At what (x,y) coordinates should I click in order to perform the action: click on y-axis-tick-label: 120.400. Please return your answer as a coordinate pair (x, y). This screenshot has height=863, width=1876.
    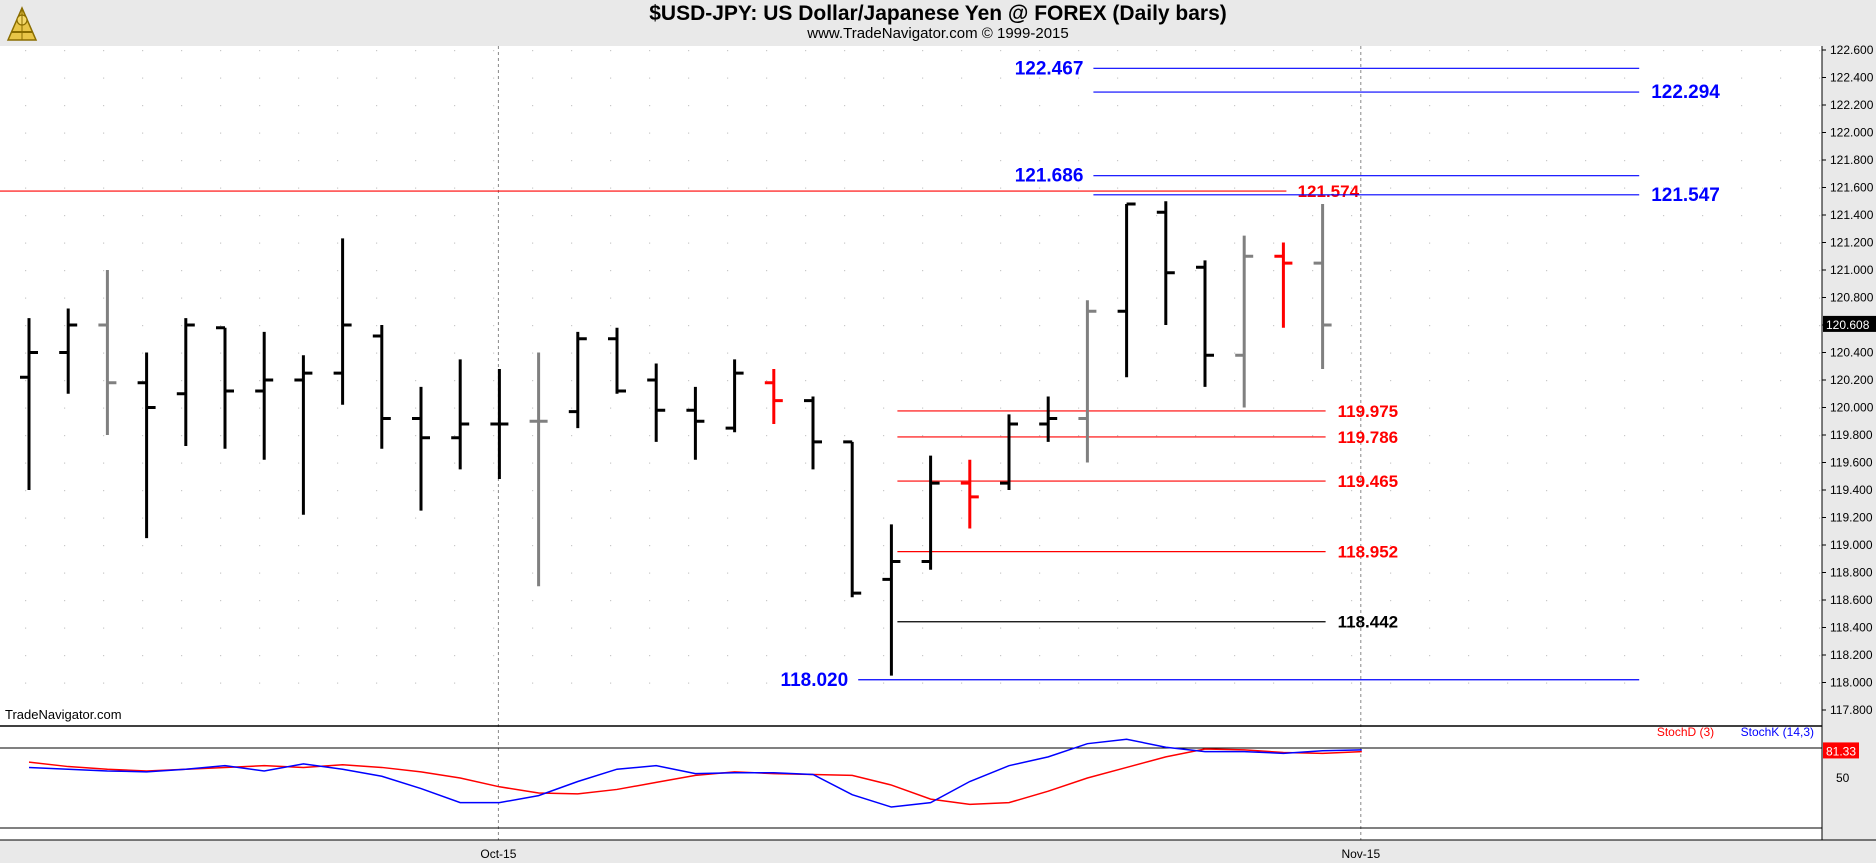
    Looking at the image, I should click on (1852, 353).